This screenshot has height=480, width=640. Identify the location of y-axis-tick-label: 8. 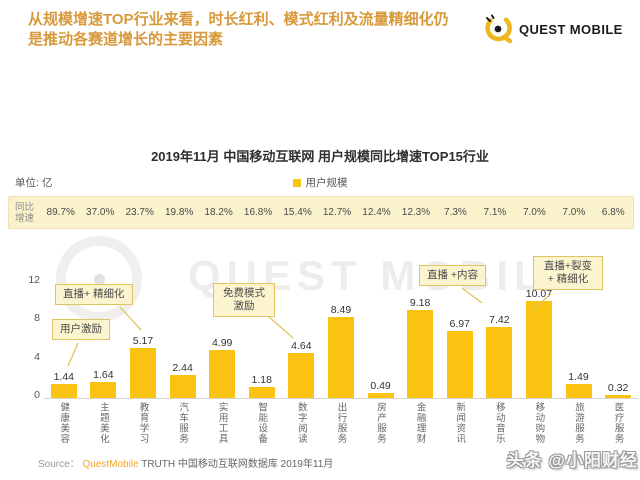
(37, 318).